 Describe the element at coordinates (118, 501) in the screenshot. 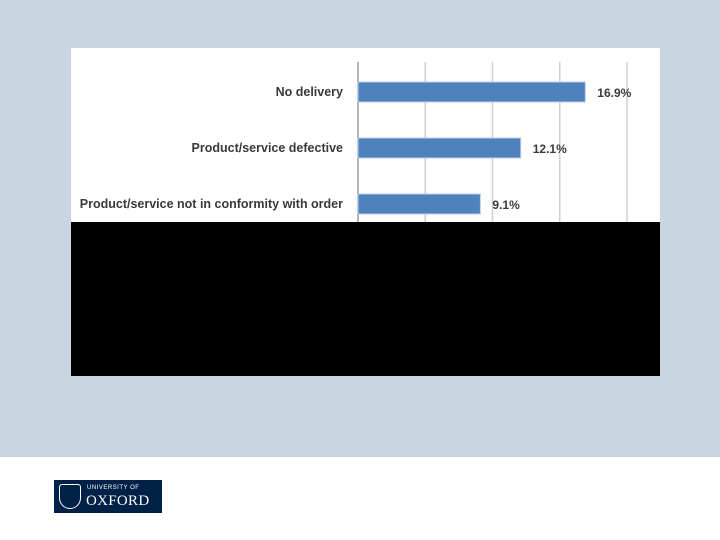

I see `logo-line2: OXFORD` at that location.